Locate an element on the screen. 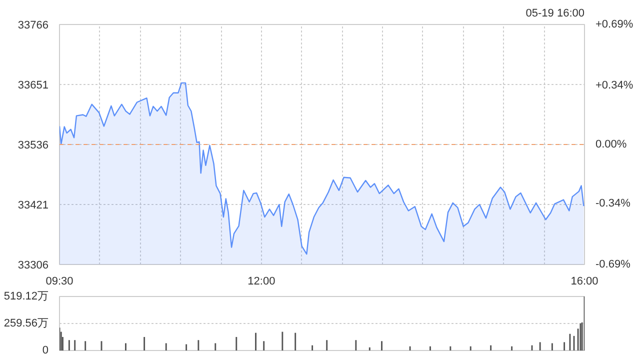  y2-tick-label: +0.34% is located at coordinates (615, 85).